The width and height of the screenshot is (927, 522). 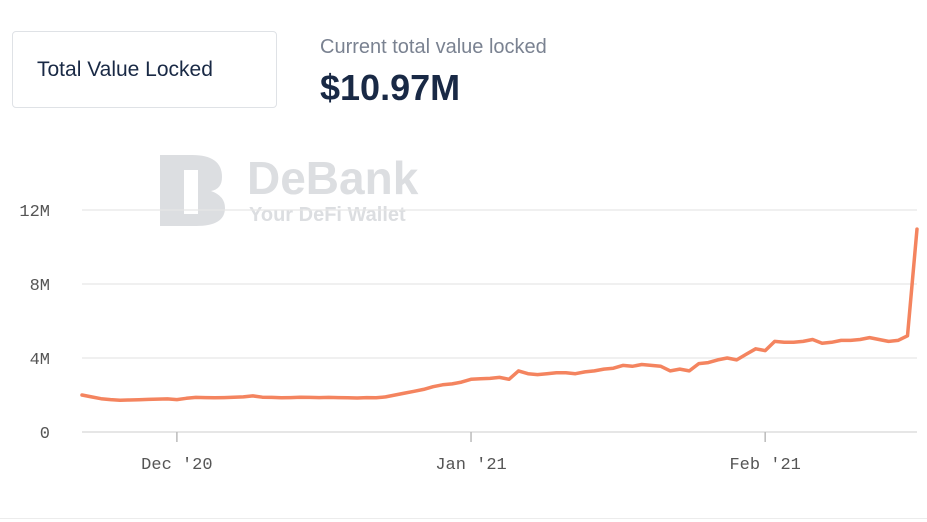 I want to click on tab-label: Total Value Locked, so click(x=125, y=69).